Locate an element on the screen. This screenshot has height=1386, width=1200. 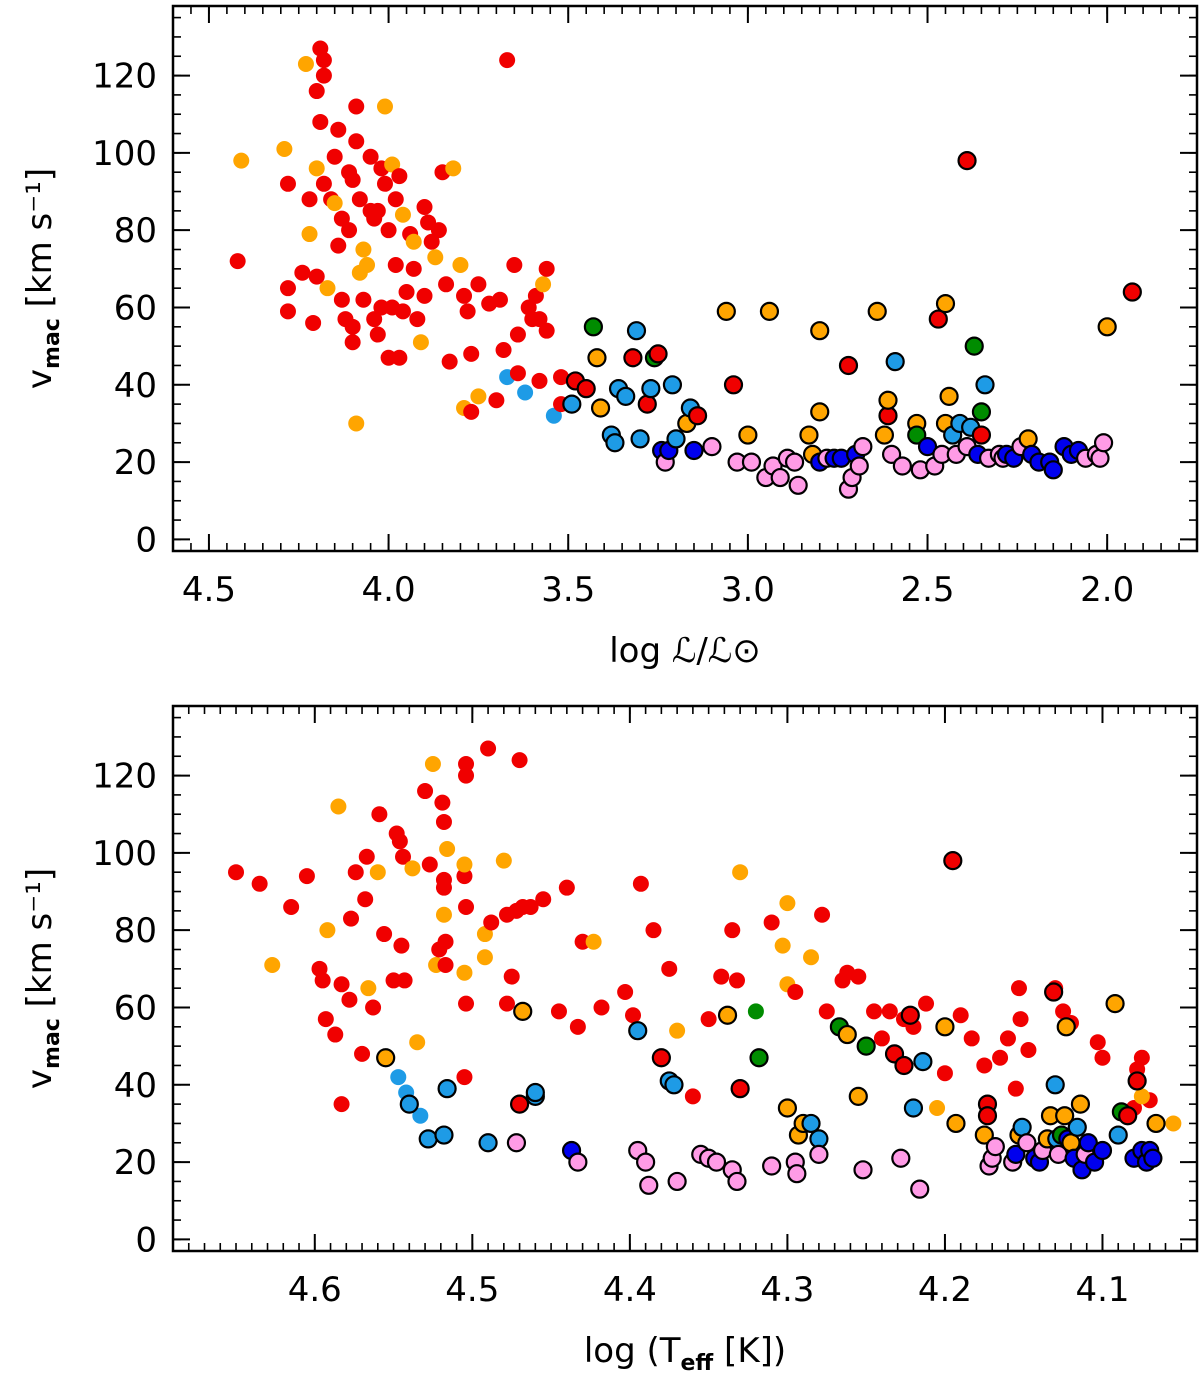
y-tick-label: 20 is located at coordinates (135, 463).